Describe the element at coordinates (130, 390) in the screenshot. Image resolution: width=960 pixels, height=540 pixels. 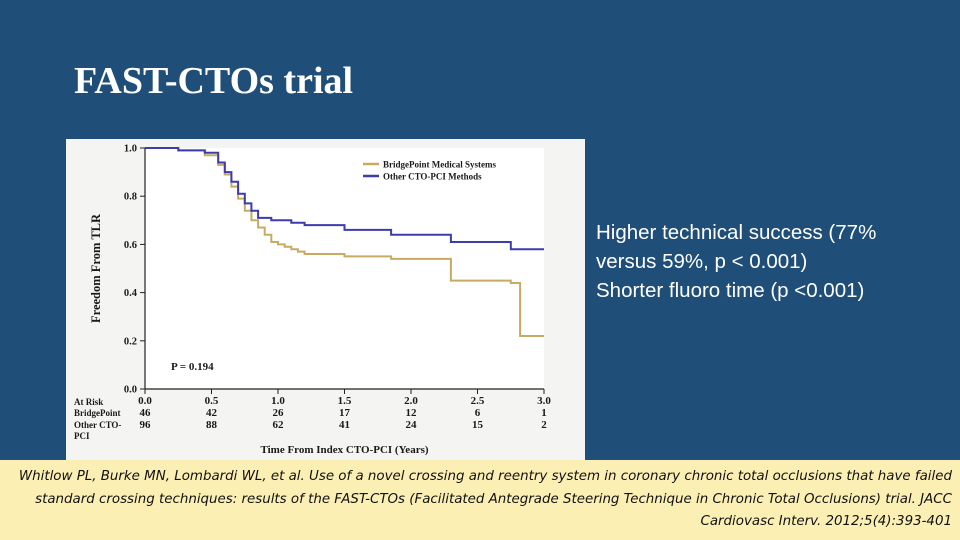
I see `y-tick-label: 0.0` at that location.